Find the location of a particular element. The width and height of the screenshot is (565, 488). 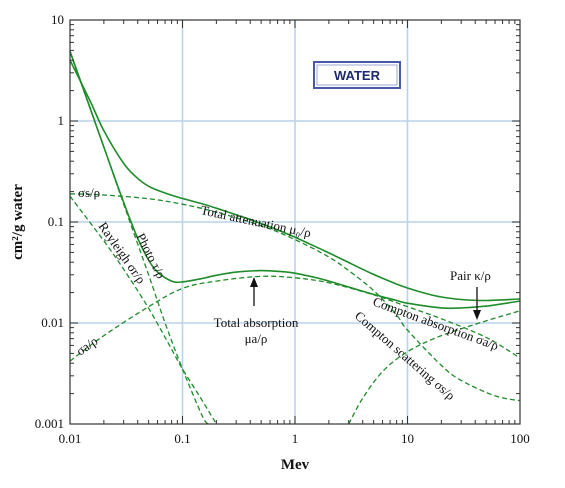

series-line-compton_absorption is located at coordinates (295, 318).